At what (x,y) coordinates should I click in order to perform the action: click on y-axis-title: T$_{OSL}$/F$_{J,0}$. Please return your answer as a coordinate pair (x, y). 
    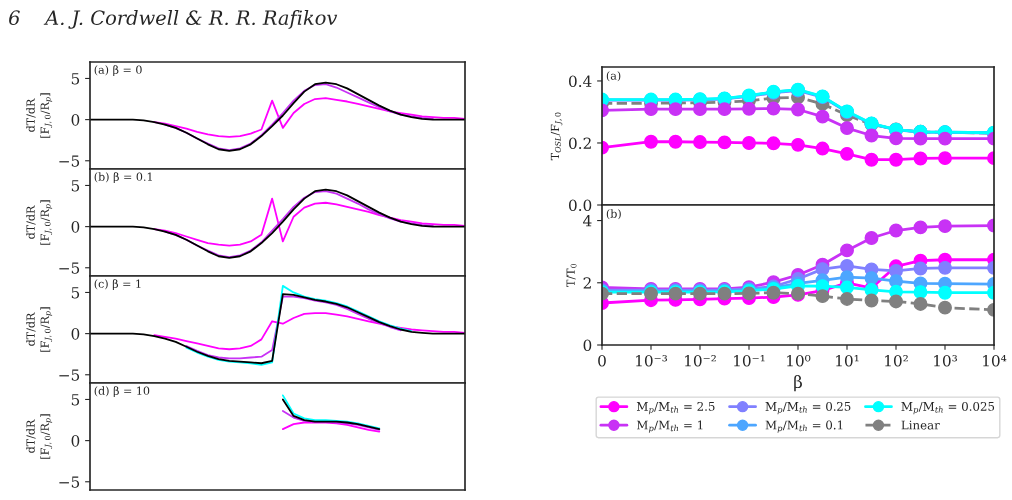
    Looking at the image, I should click on (556, 136).